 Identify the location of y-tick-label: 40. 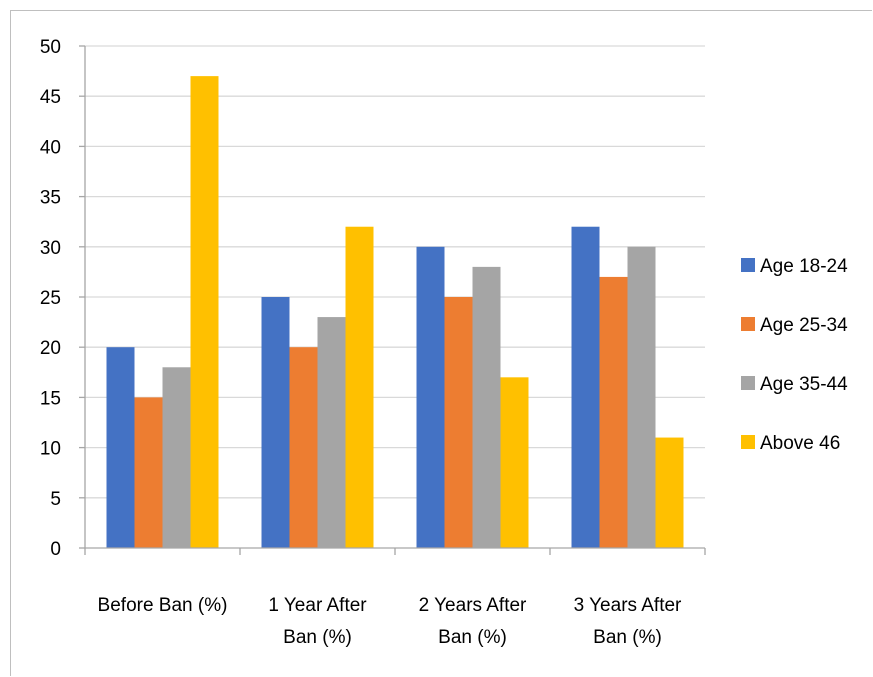
(50, 147).